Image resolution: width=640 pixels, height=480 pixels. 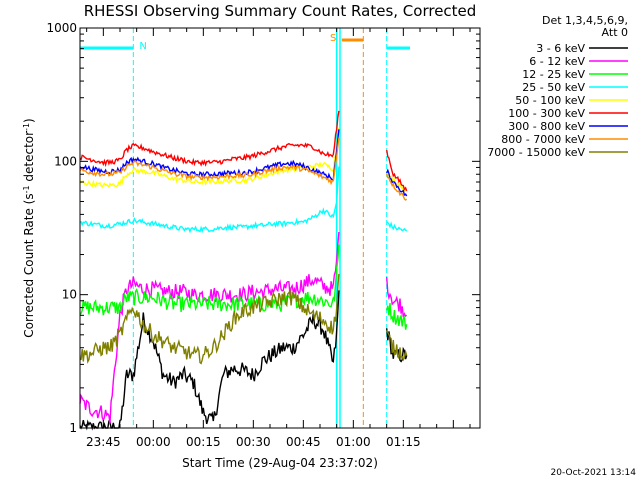 What do you see at coordinates (61, 28) in the screenshot?
I see `y-tick-label: 1000` at bounding box center [61, 28].